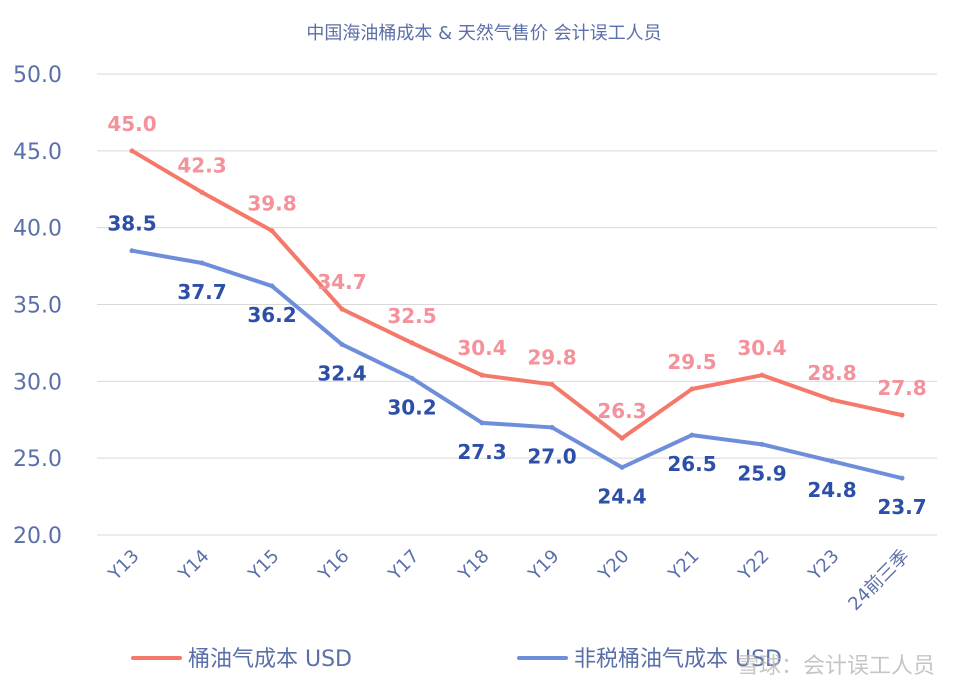 This screenshot has width=960, height=700. Describe the element at coordinates (831, 490) in the screenshot. I see `data-label: 24.8` at that location.